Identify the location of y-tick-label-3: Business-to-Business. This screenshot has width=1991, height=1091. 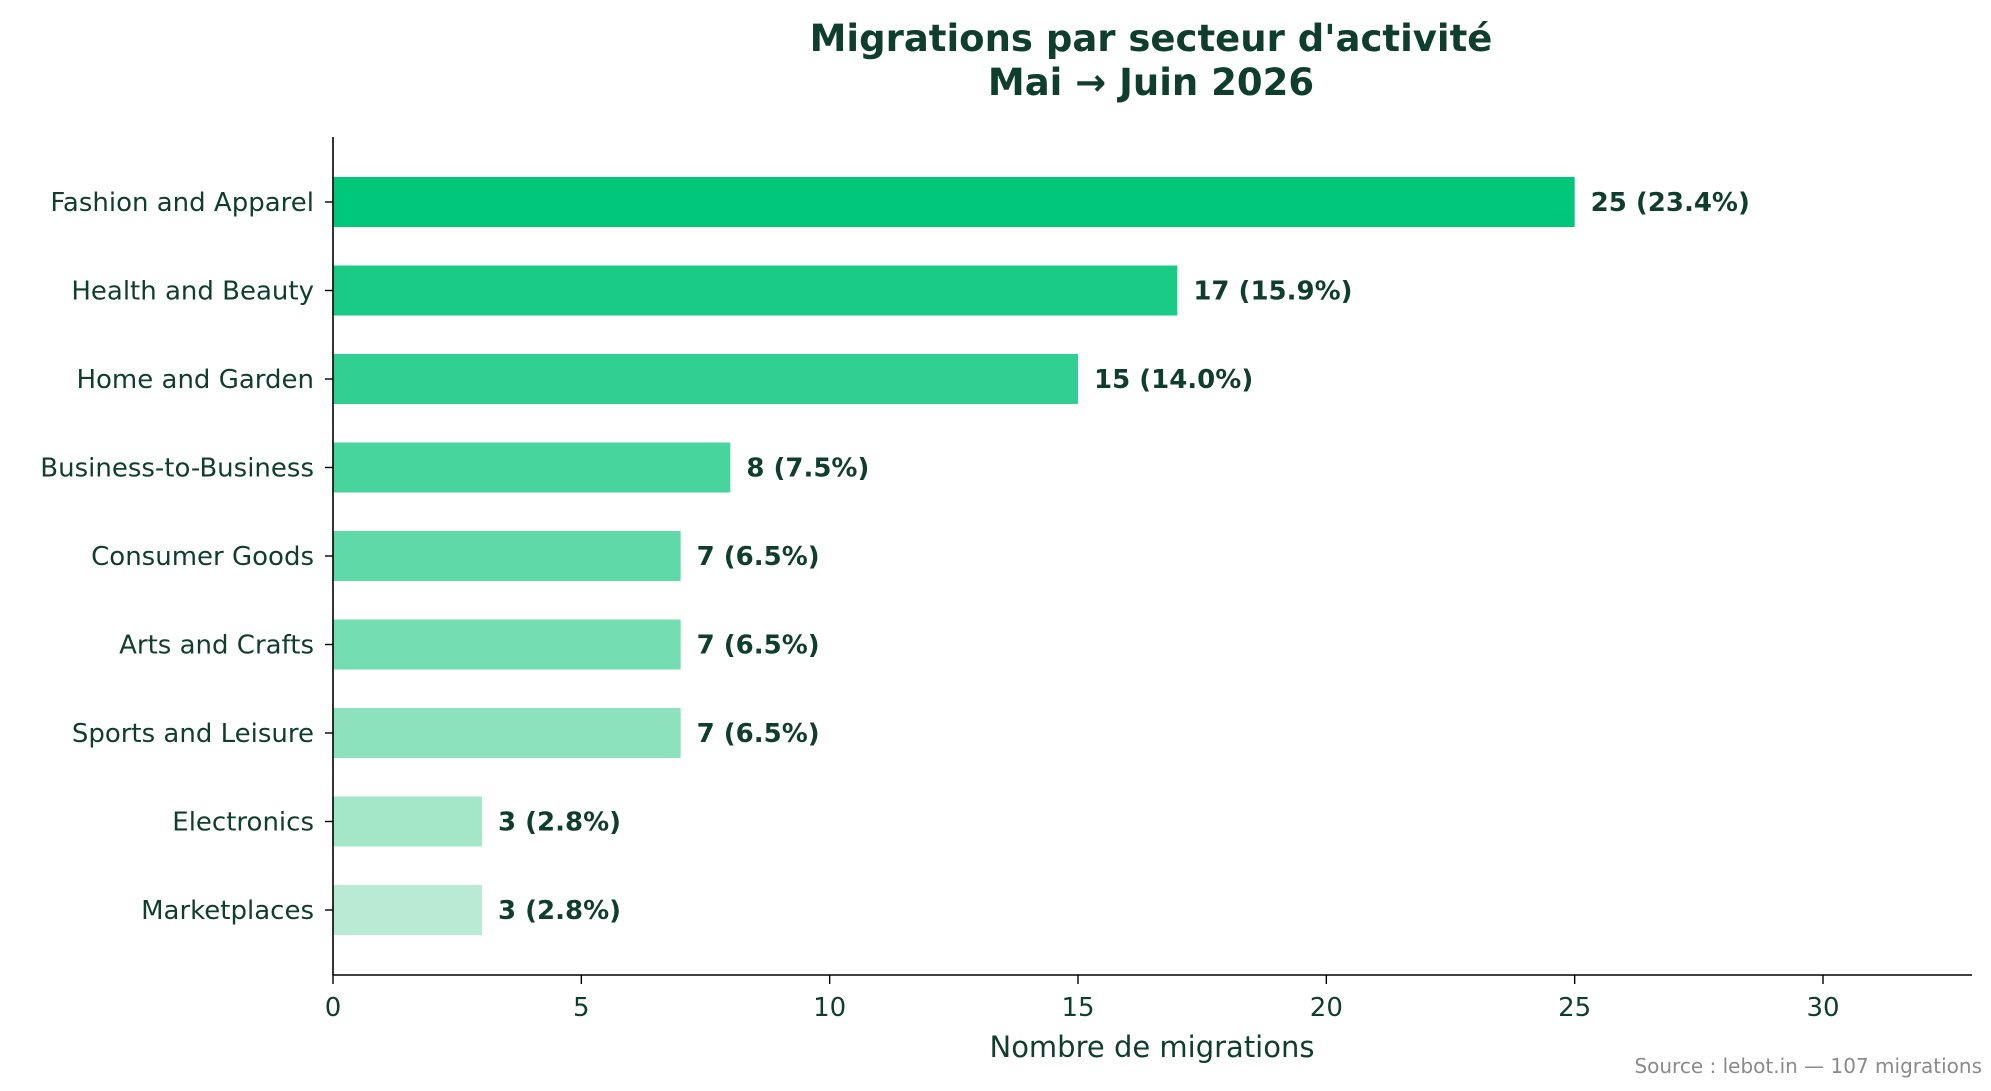
(177, 469).